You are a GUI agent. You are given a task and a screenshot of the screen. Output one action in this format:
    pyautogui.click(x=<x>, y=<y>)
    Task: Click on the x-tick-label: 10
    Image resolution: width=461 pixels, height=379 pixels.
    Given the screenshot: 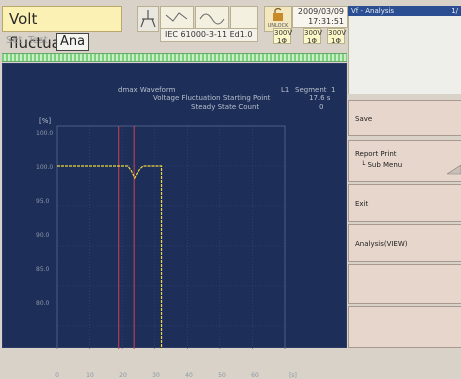 What is the action you would take?
    pyautogui.click(x=90, y=375)
    